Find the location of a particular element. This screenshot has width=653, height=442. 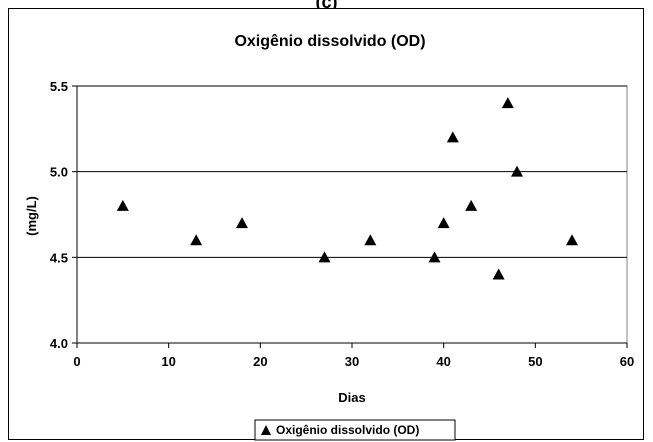

x-tick-label: 0 is located at coordinates (76, 361).